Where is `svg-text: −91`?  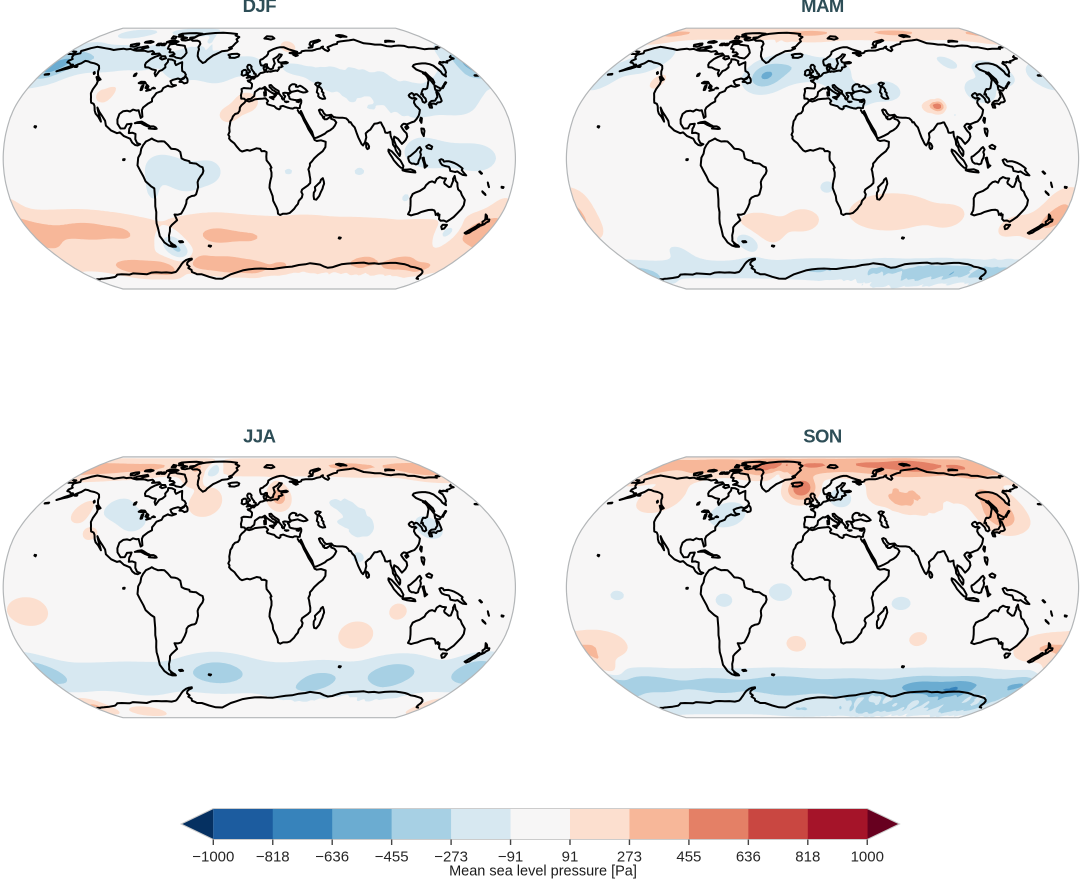
svg-text: −91 is located at coordinates (510, 857).